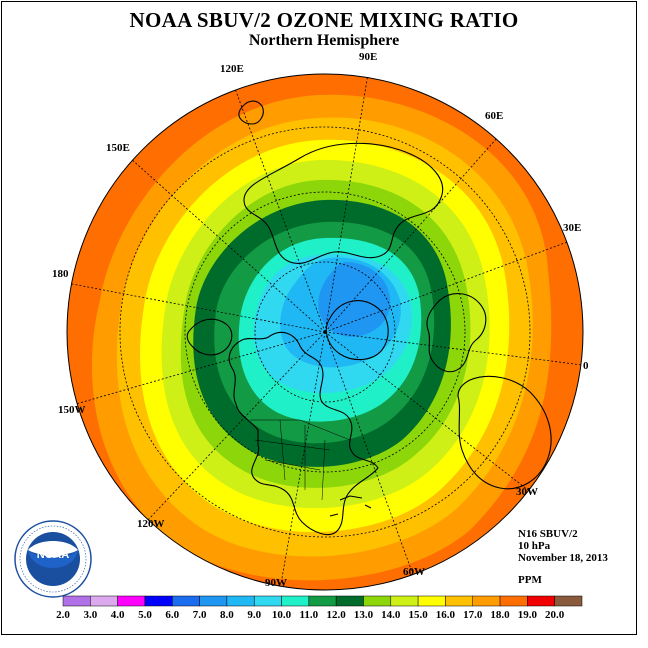  I want to click on japan-coast, so click(251, 112).